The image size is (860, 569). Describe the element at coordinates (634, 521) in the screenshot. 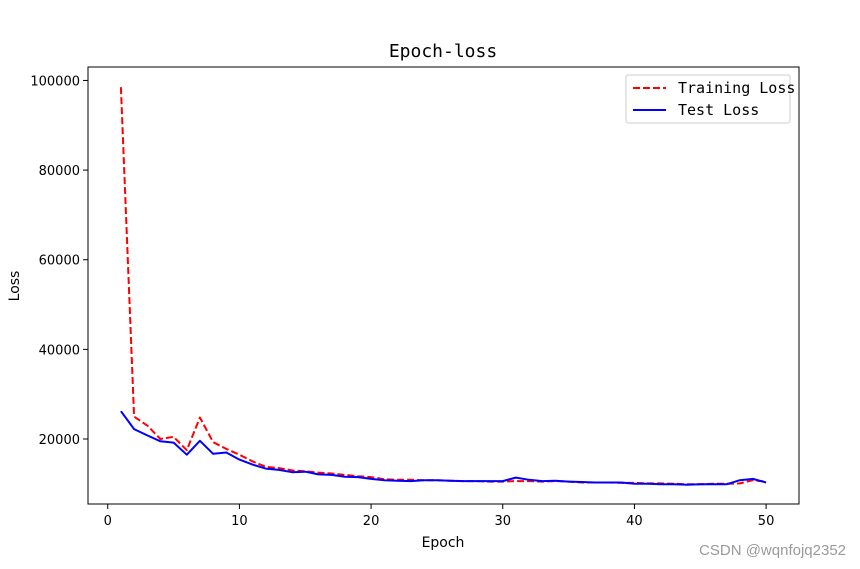

I see `x-tick-label: 40` at that location.